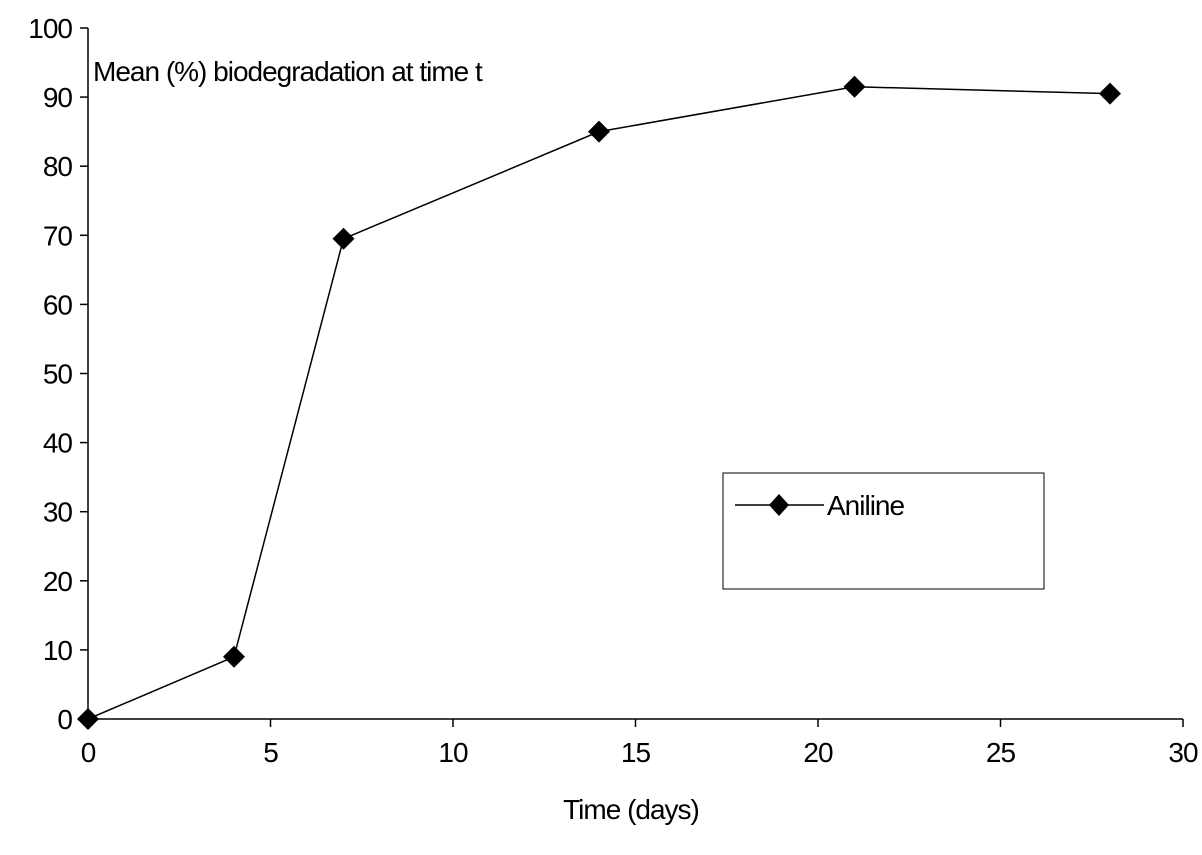 The height and width of the screenshot is (855, 1202). I want to click on y-tick-label: 20, so click(58, 581).